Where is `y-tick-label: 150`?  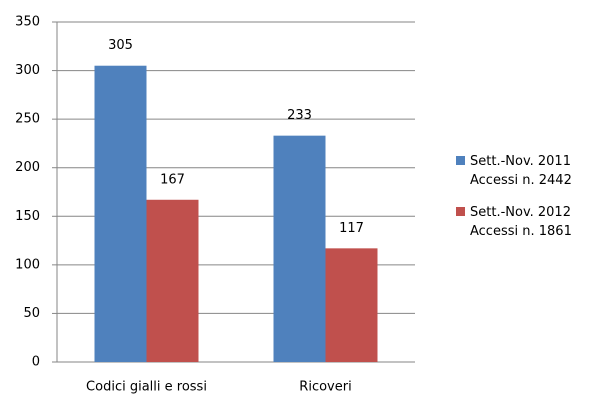
y-tick-label: 150 is located at coordinates (27, 216).